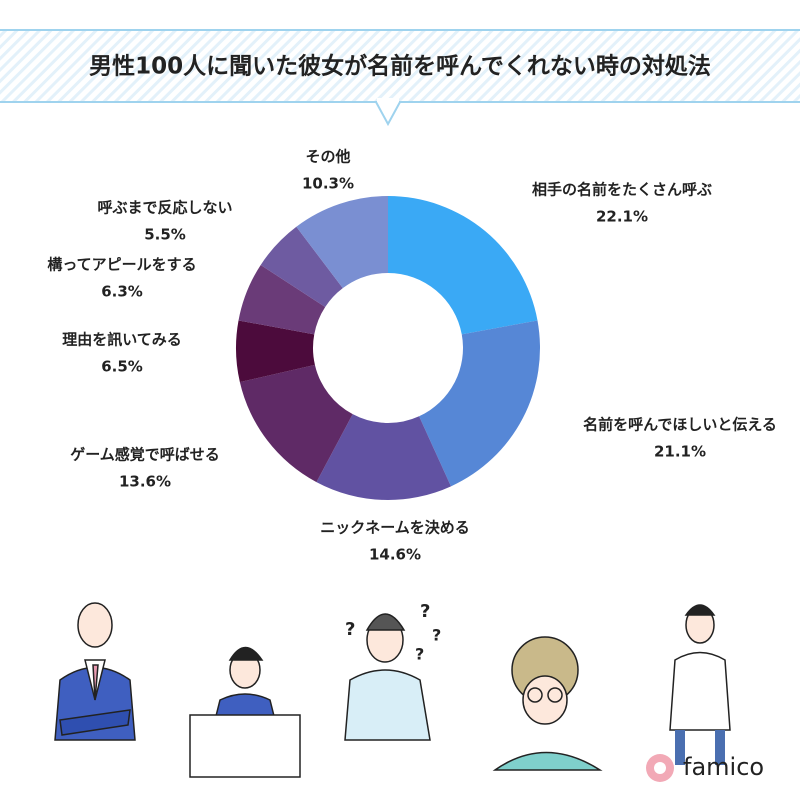 This screenshot has height=804, width=800. I want to click on pointer-mask, so click(388, 100).